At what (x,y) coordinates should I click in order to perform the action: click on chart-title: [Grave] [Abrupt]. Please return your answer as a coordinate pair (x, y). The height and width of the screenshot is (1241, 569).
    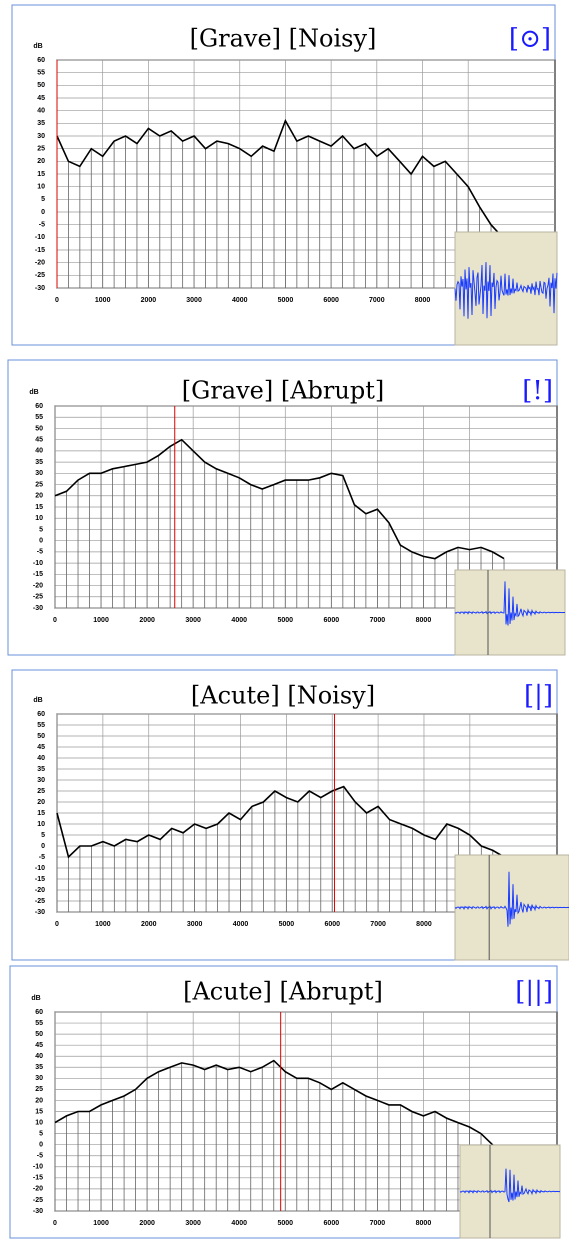
    Looking at the image, I should click on (283, 391).